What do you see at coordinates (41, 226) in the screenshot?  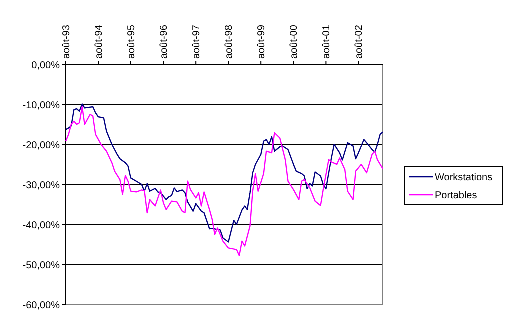 I see `y-tick-label: -40,00%` at bounding box center [41, 226].